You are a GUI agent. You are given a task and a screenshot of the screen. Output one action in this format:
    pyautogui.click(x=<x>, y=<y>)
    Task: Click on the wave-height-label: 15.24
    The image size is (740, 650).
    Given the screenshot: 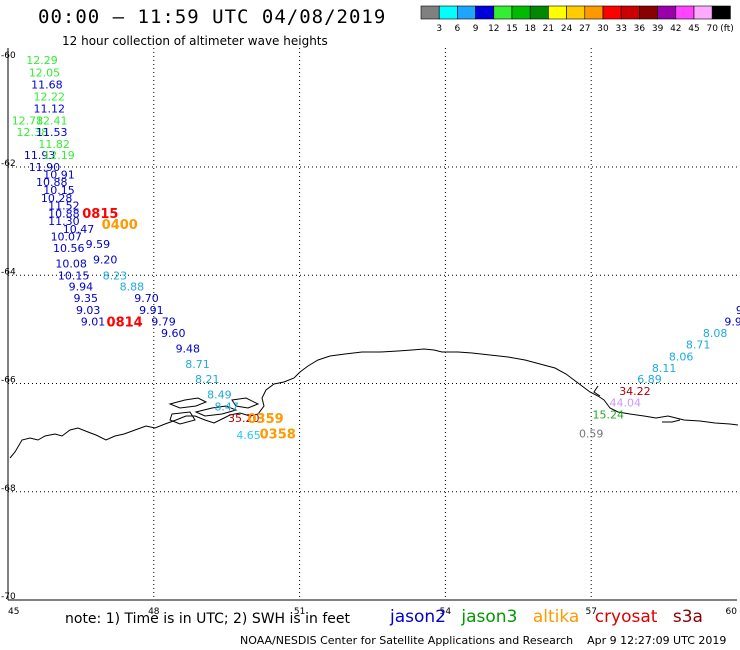 What is the action you would take?
    pyautogui.click(x=608, y=414)
    